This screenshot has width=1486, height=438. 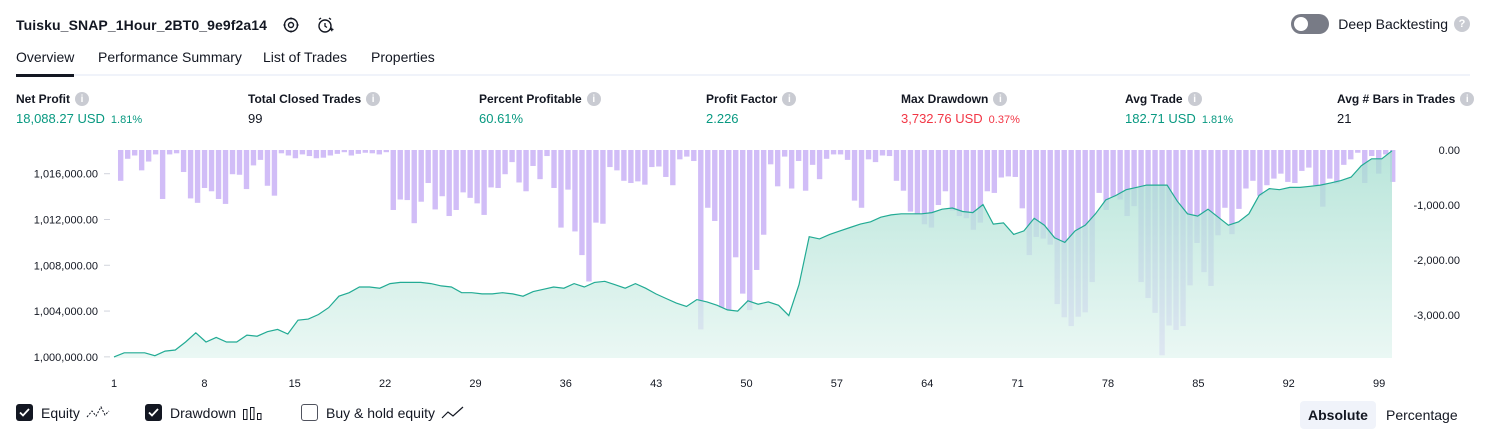 What do you see at coordinates (66, 358) in the screenshot?
I see `left-axis-tick: 1,000,000.00` at bounding box center [66, 358].